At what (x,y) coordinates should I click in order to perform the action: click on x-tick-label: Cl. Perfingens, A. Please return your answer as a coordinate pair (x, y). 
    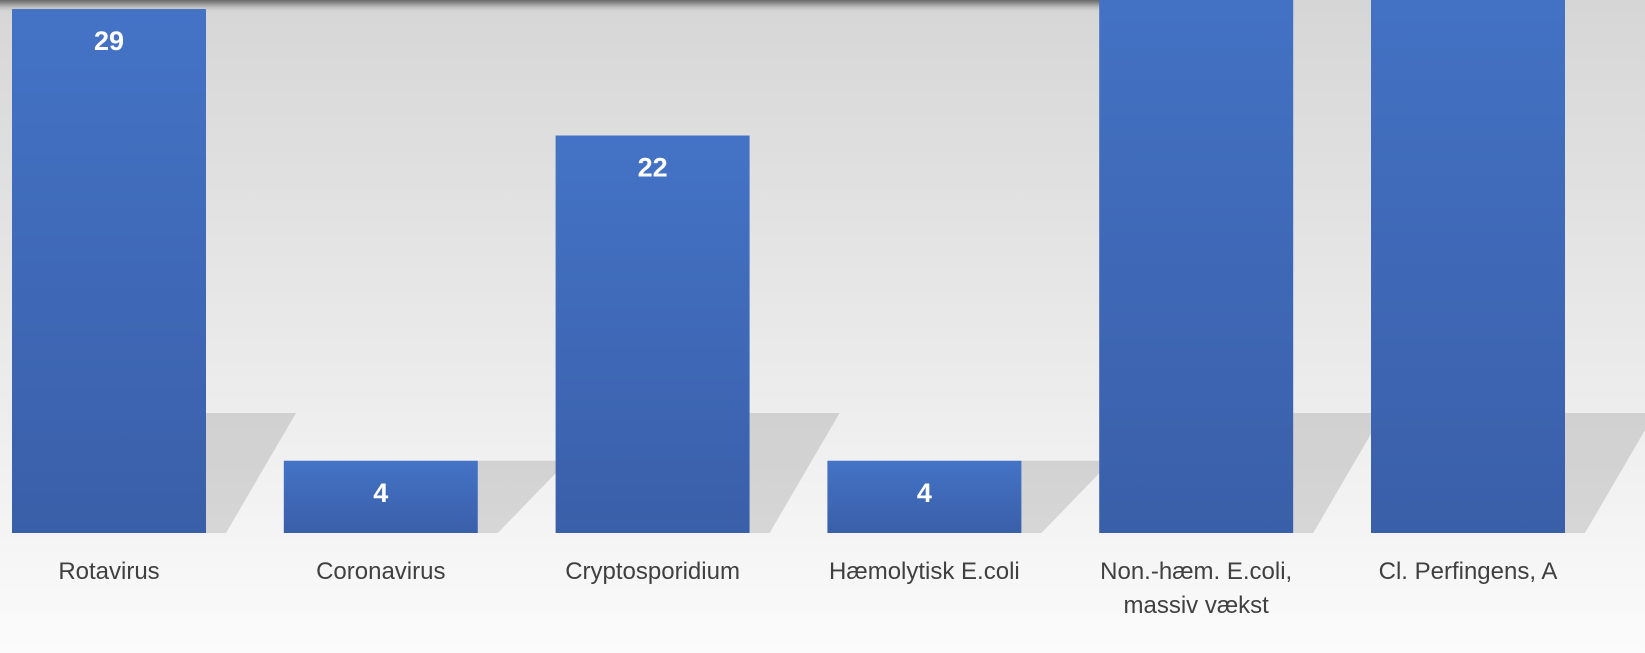
    Looking at the image, I should click on (1468, 571).